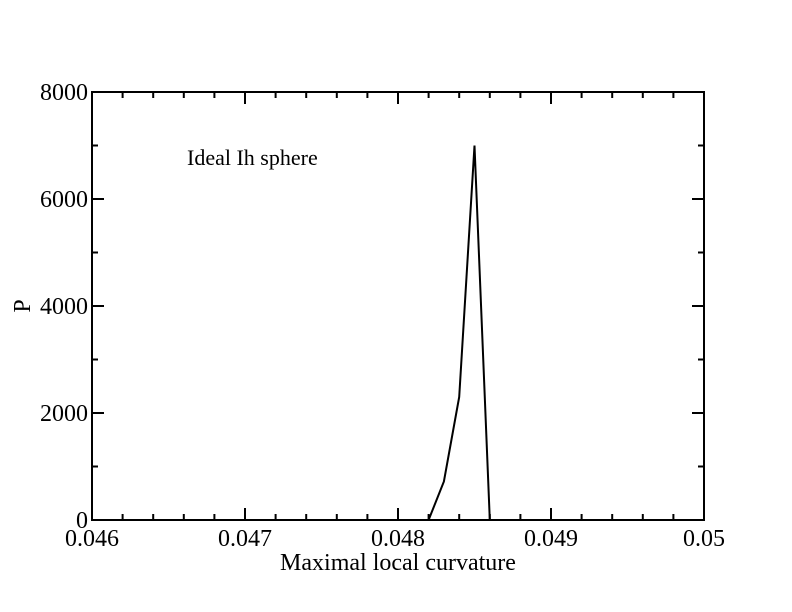 This screenshot has width=792, height=612. Describe the element at coordinates (704, 539) in the screenshot. I see `x-tick-label: 0.05` at that location.